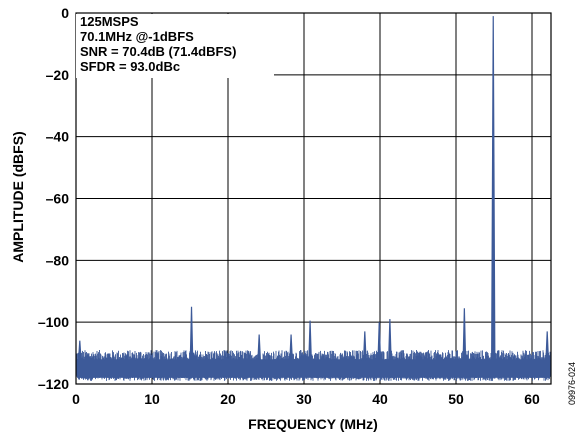  What do you see at coordinates (152, 399) in the screenshot?
I see `x-tick-label: 10` at bounding box center [152, 399].